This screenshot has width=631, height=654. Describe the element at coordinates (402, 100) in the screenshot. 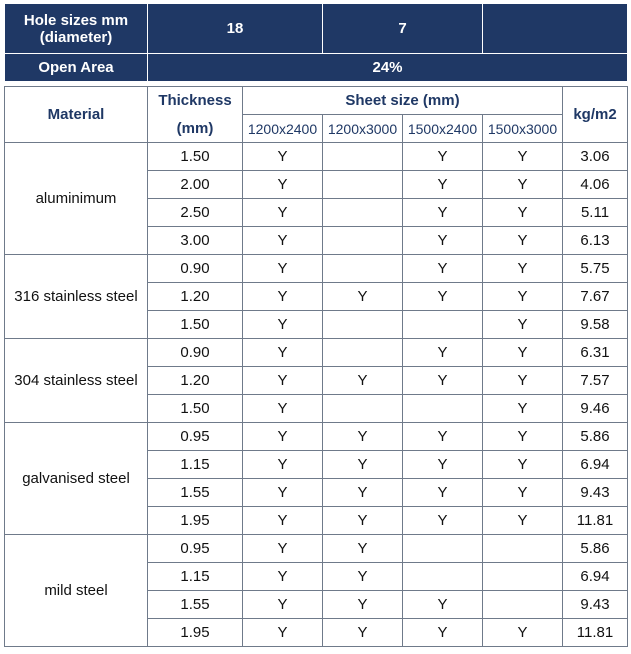

I see `sheet-size-header: Sheet size (mm)` at that location.